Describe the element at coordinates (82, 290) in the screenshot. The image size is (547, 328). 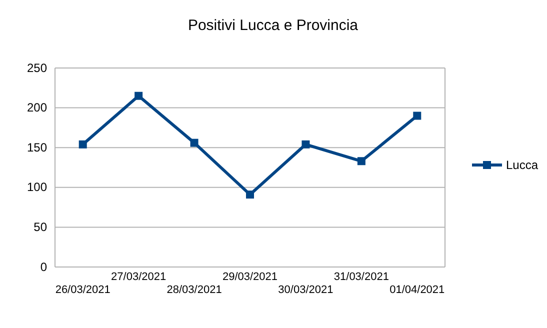
I see `x-tick-label: 26/03/2021` at that location.